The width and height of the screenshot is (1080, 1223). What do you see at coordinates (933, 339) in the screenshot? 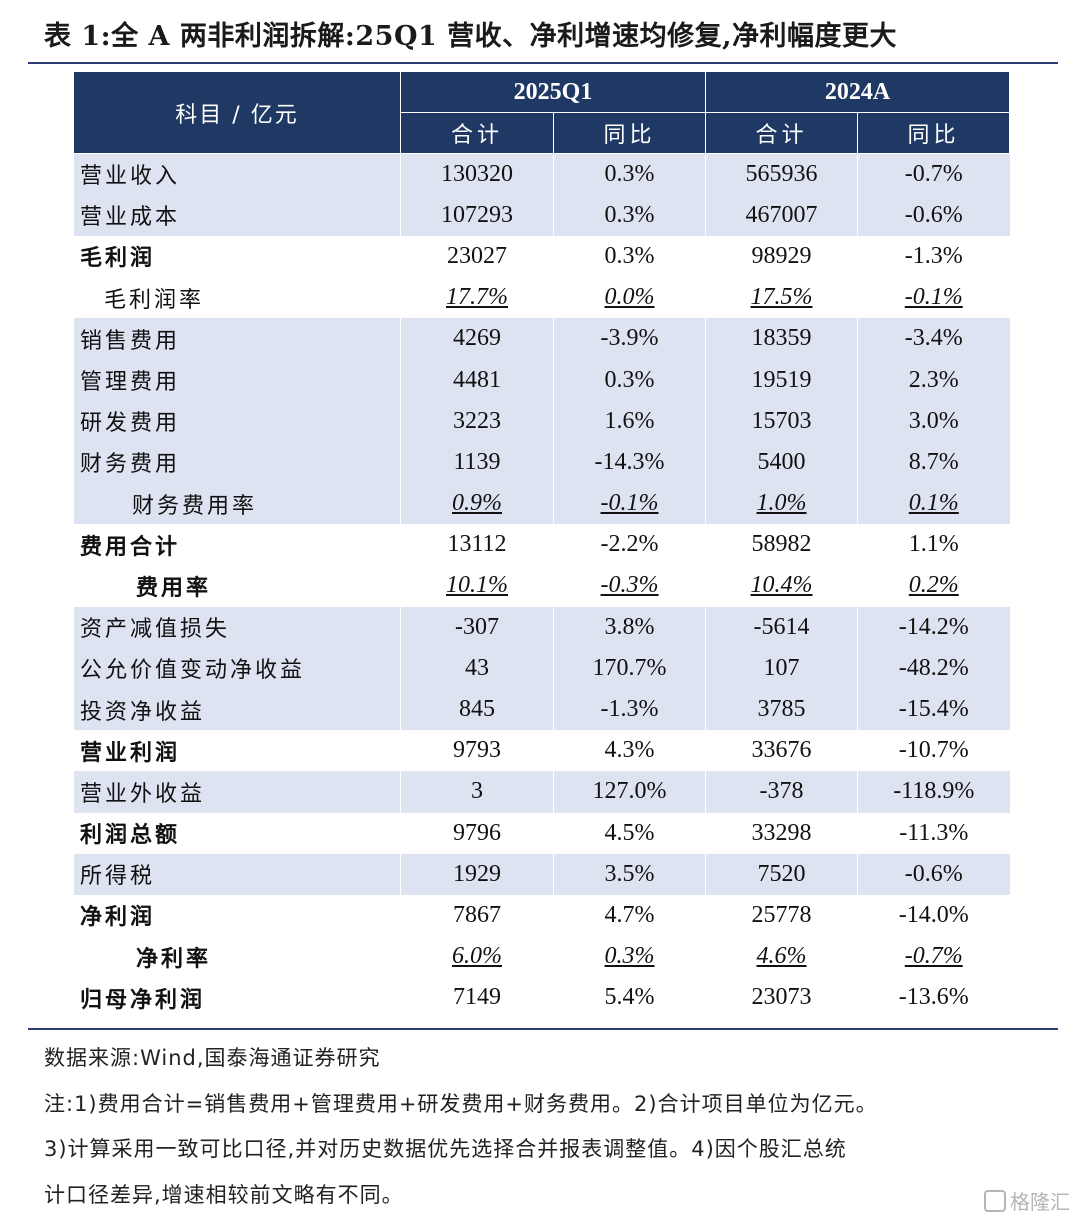
I see `cell-2024a-yoy: -3.4%` at bounding box center [933, 339].